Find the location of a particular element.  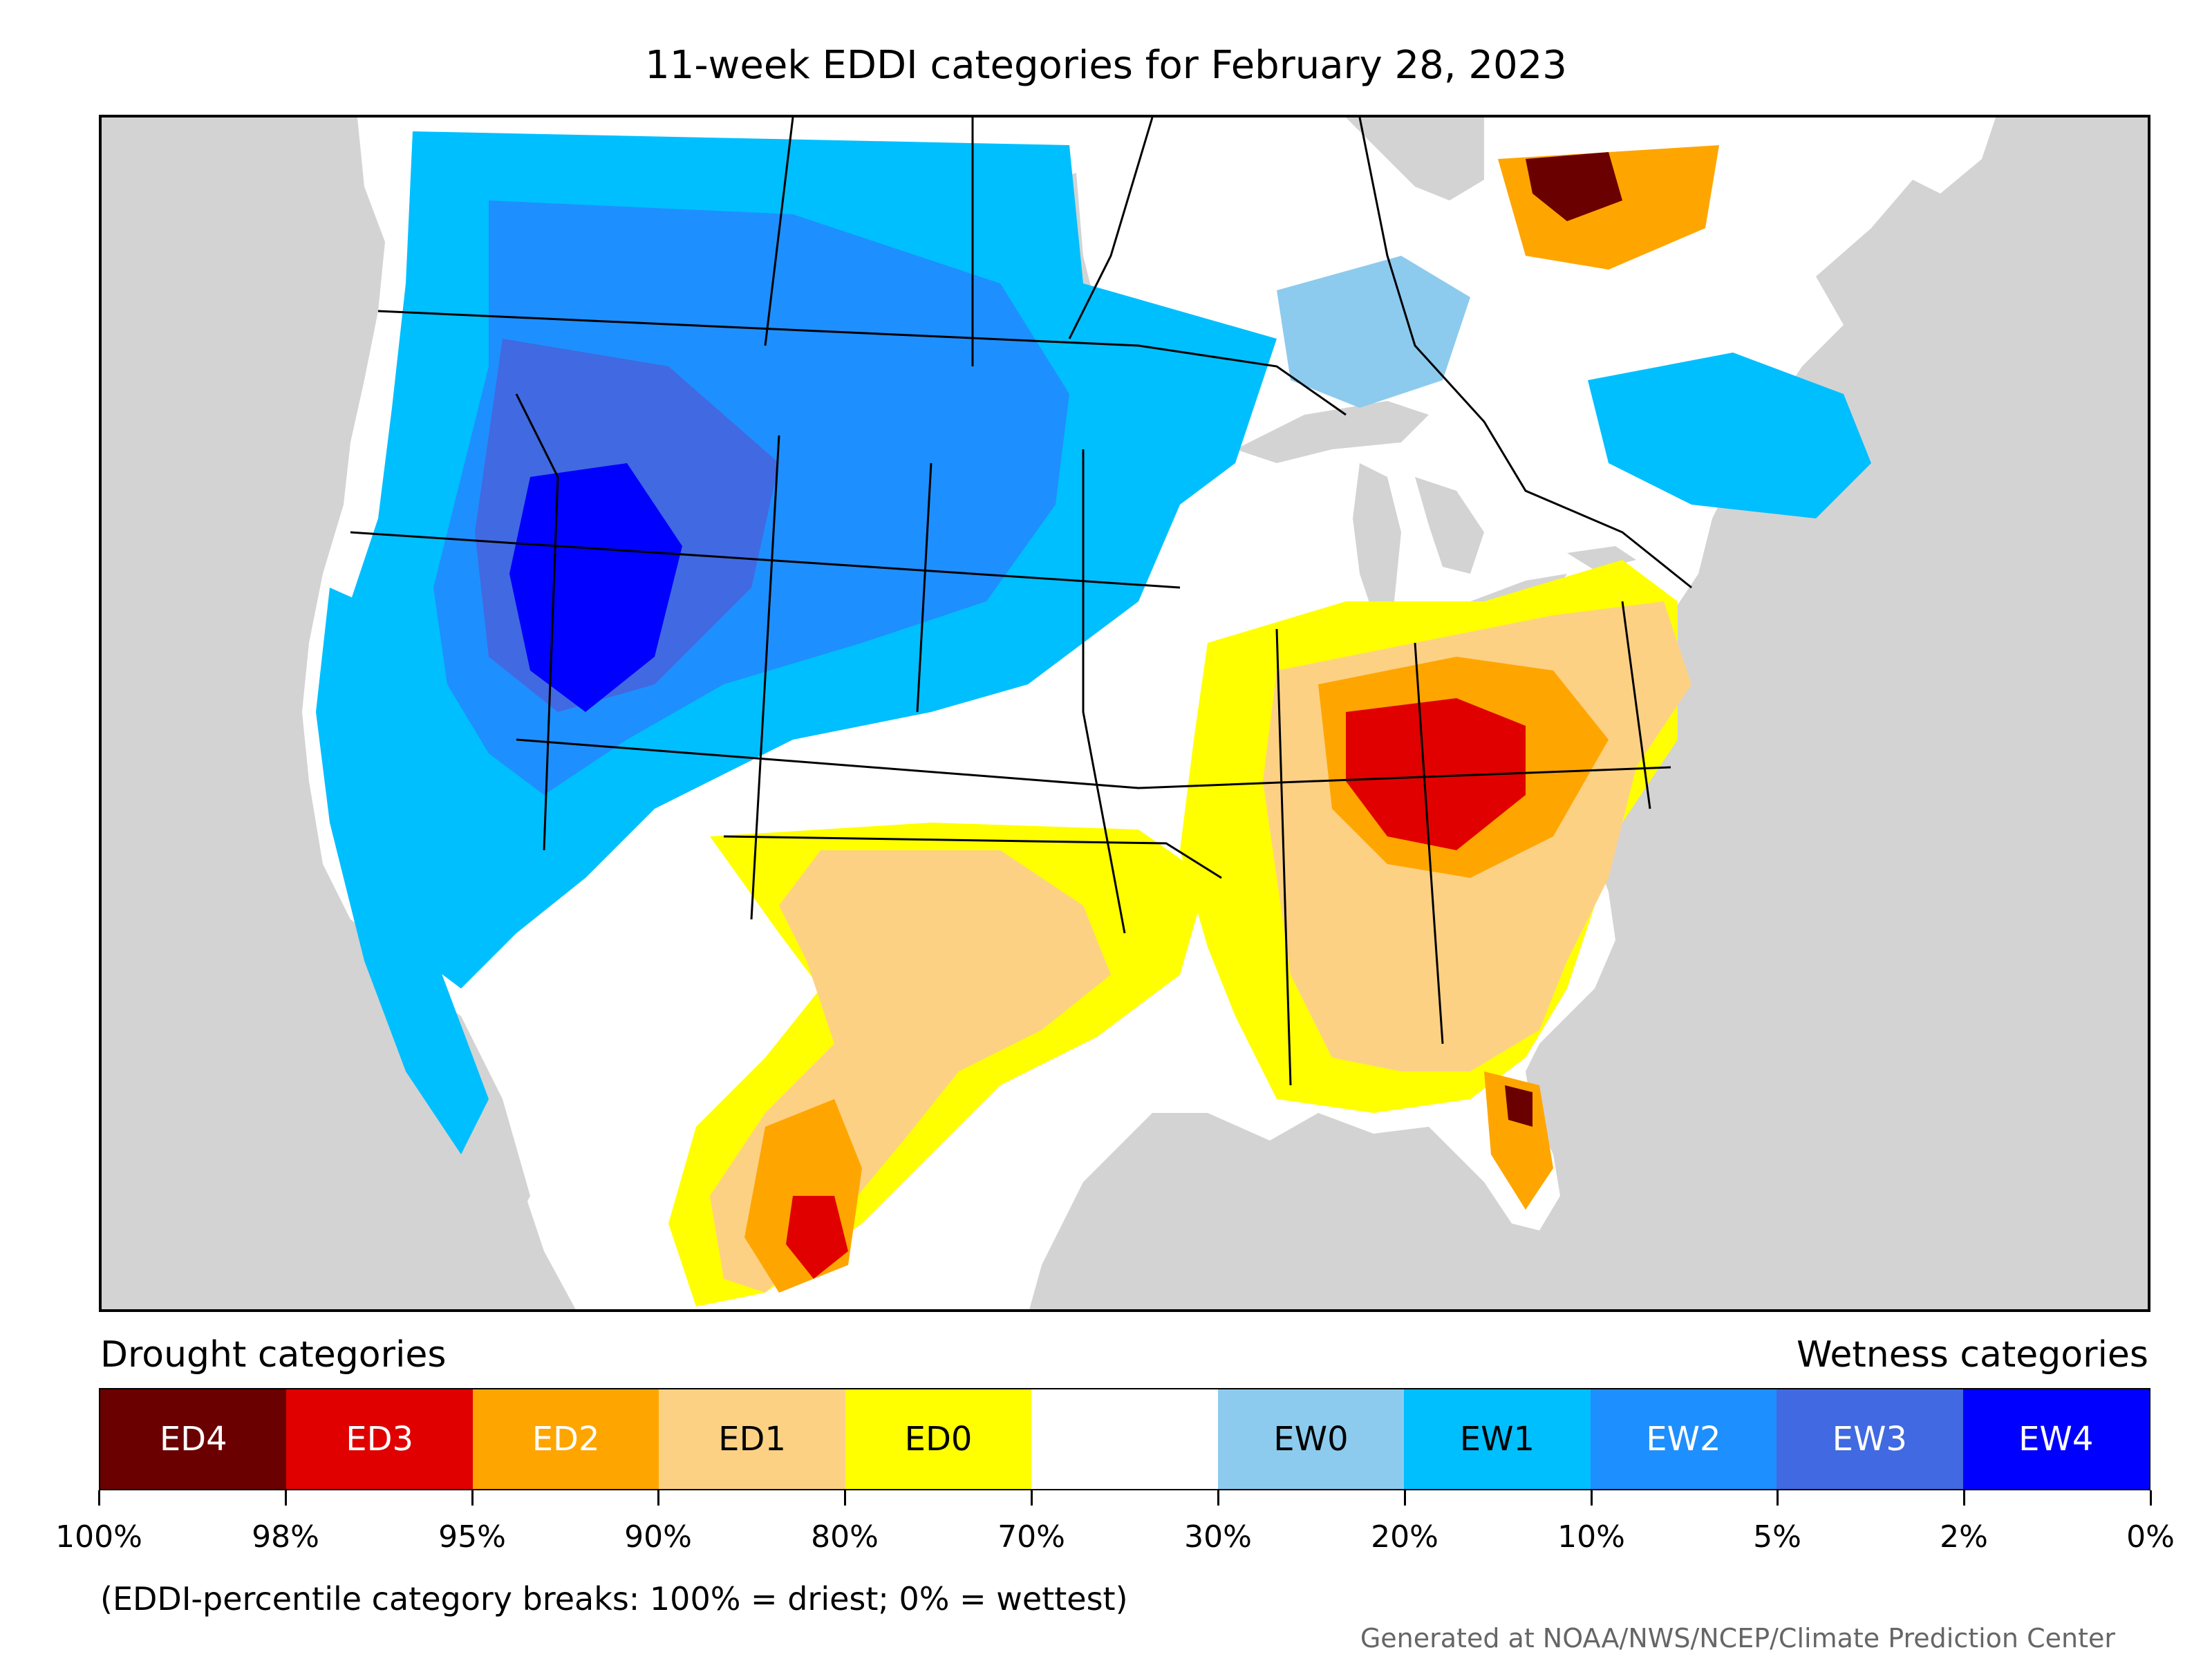

legend-tick-label: 2% is located at coordinates (1964, 1537).